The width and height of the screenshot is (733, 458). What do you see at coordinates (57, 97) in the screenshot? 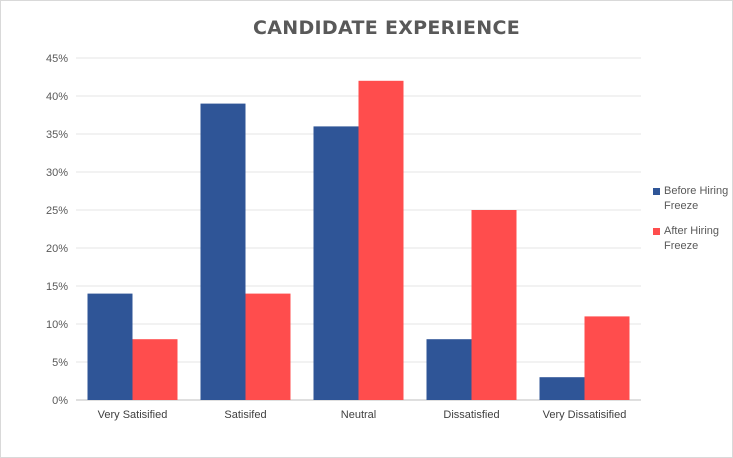
I see `y-tick-label: 40%` at bounding box center [57, 97].